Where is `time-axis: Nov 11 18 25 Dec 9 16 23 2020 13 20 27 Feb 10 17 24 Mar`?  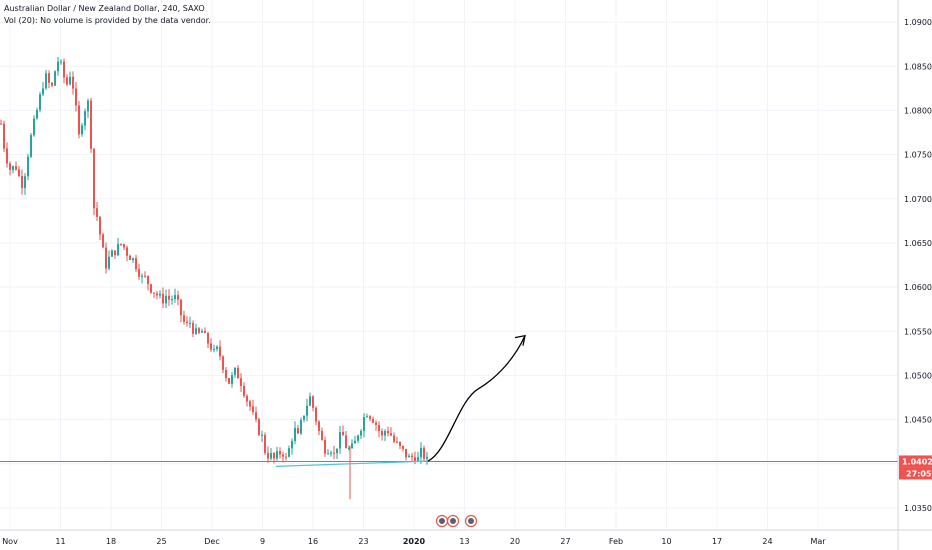
time-axis: Nov 11 18 25 Dec 9 16 23 2020 13 20 27 Feb 10 17 24 Mar is located at coordinates (466, 537).